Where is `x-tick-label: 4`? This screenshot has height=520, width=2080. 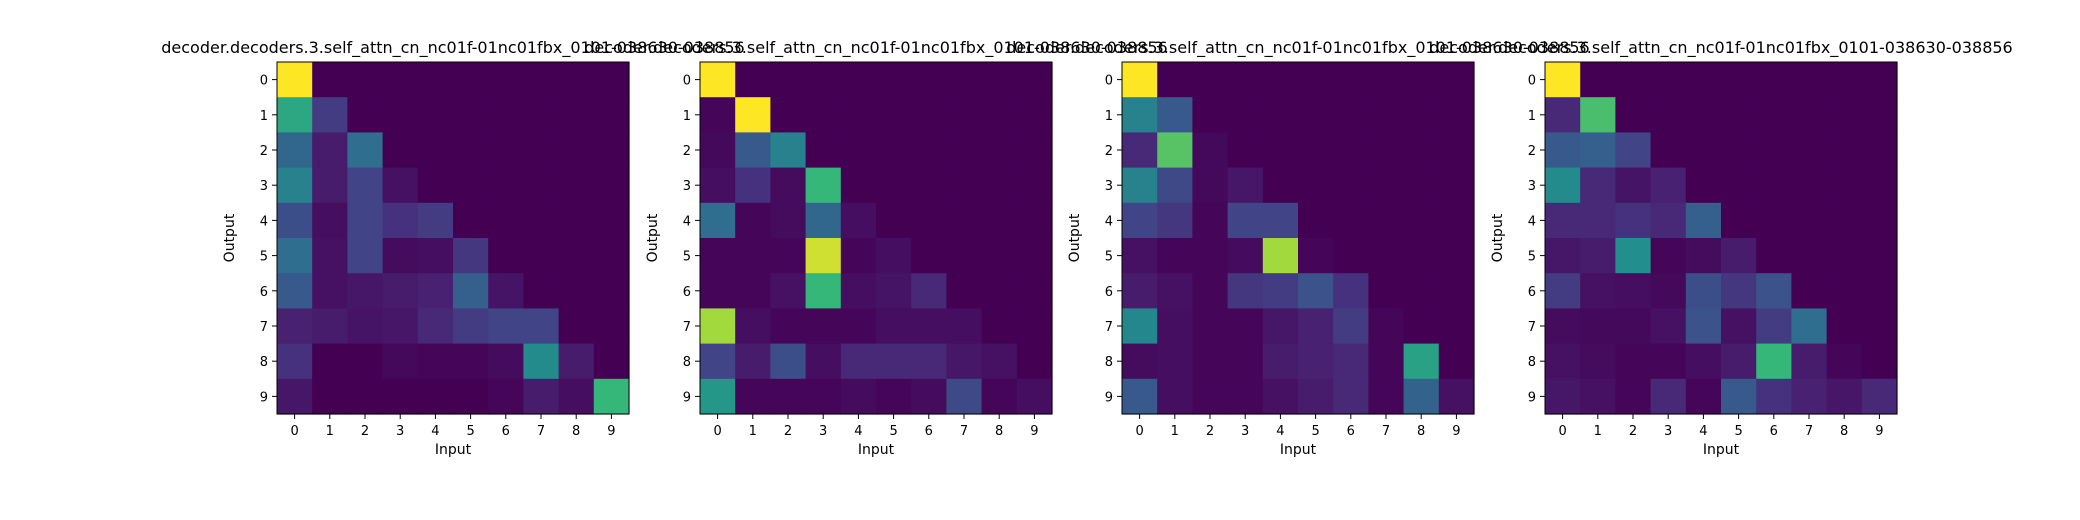 x-tick-label: 4 is located at coordinates (1280, 431).